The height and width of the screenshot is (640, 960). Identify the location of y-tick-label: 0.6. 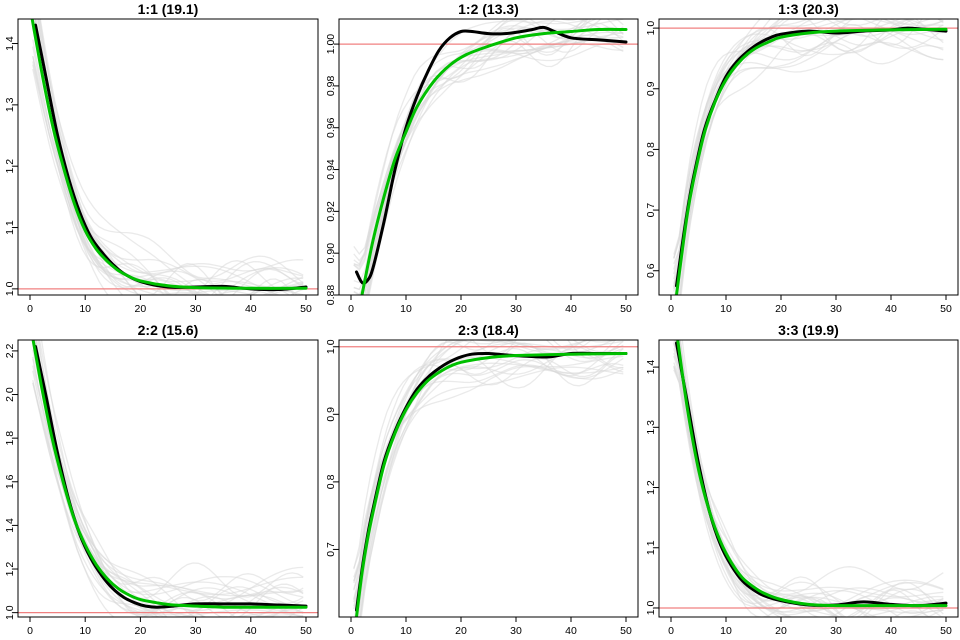
(651, 270).